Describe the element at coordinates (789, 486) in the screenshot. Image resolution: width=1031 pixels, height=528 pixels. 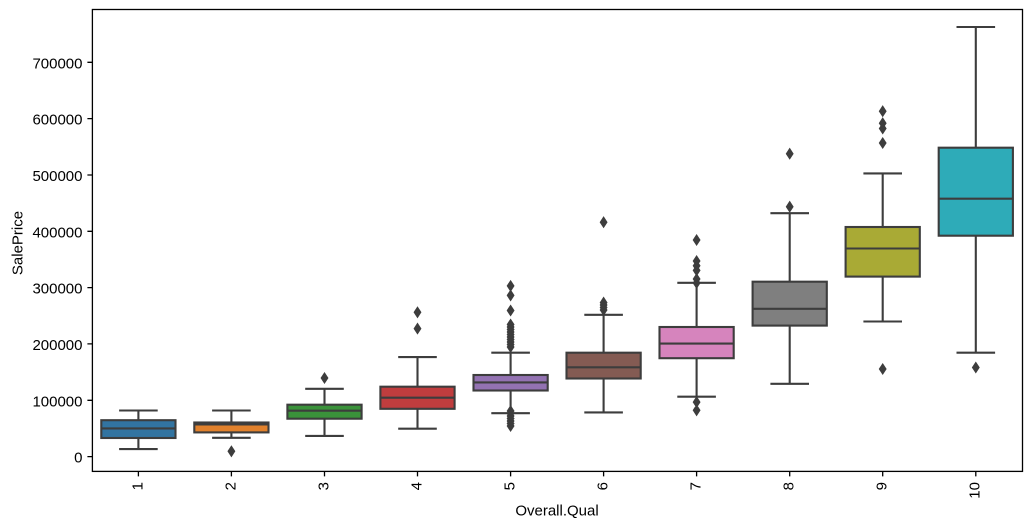
I see `svg-text: 8` at that location.